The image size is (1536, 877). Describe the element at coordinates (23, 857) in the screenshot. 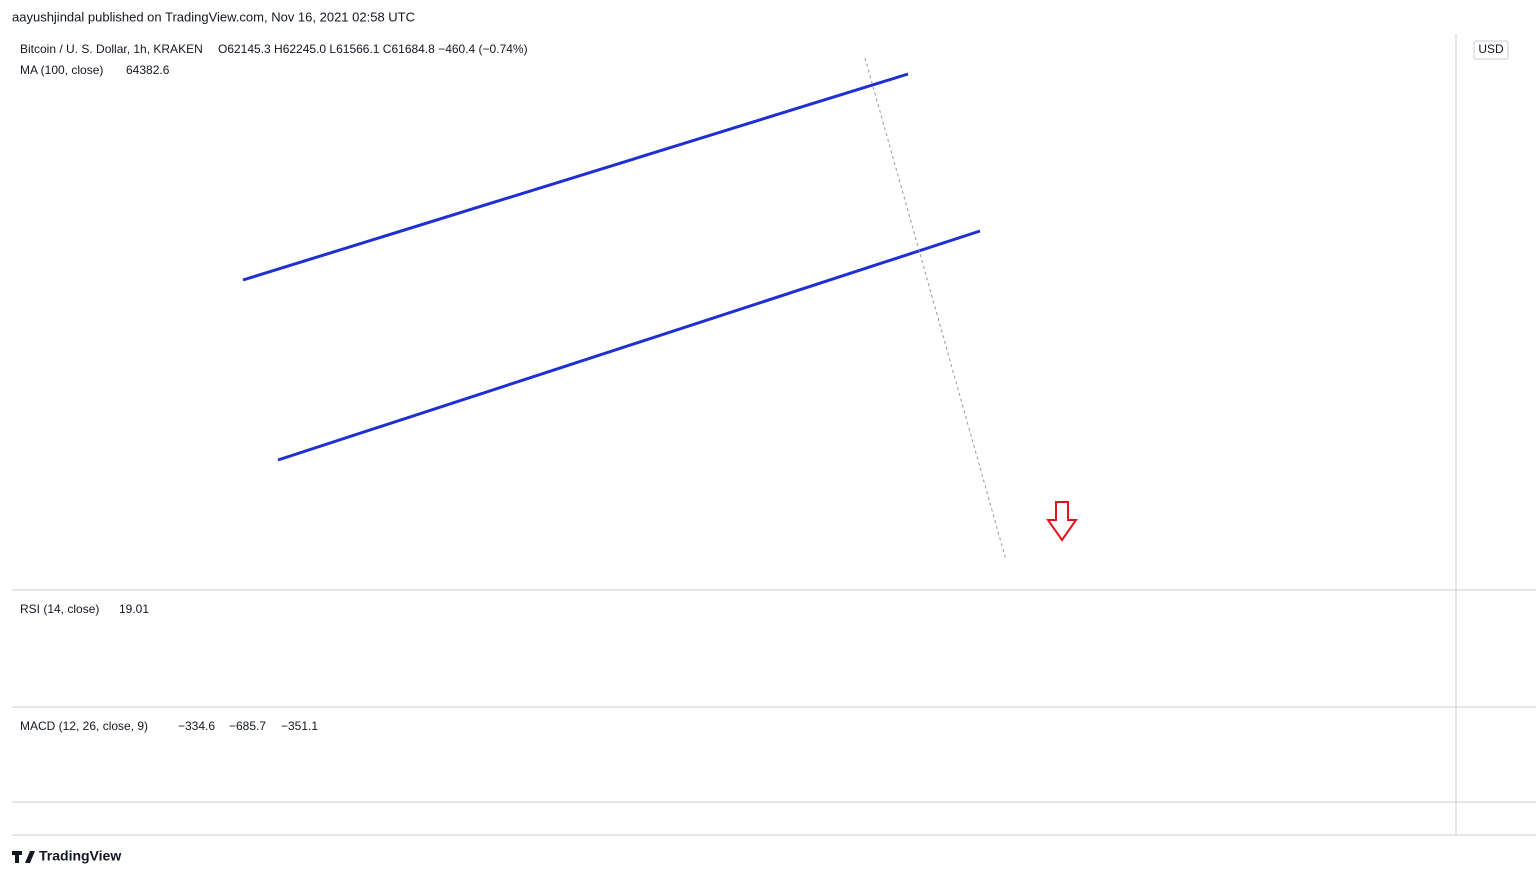

I see `tradingview-logo` at that location.